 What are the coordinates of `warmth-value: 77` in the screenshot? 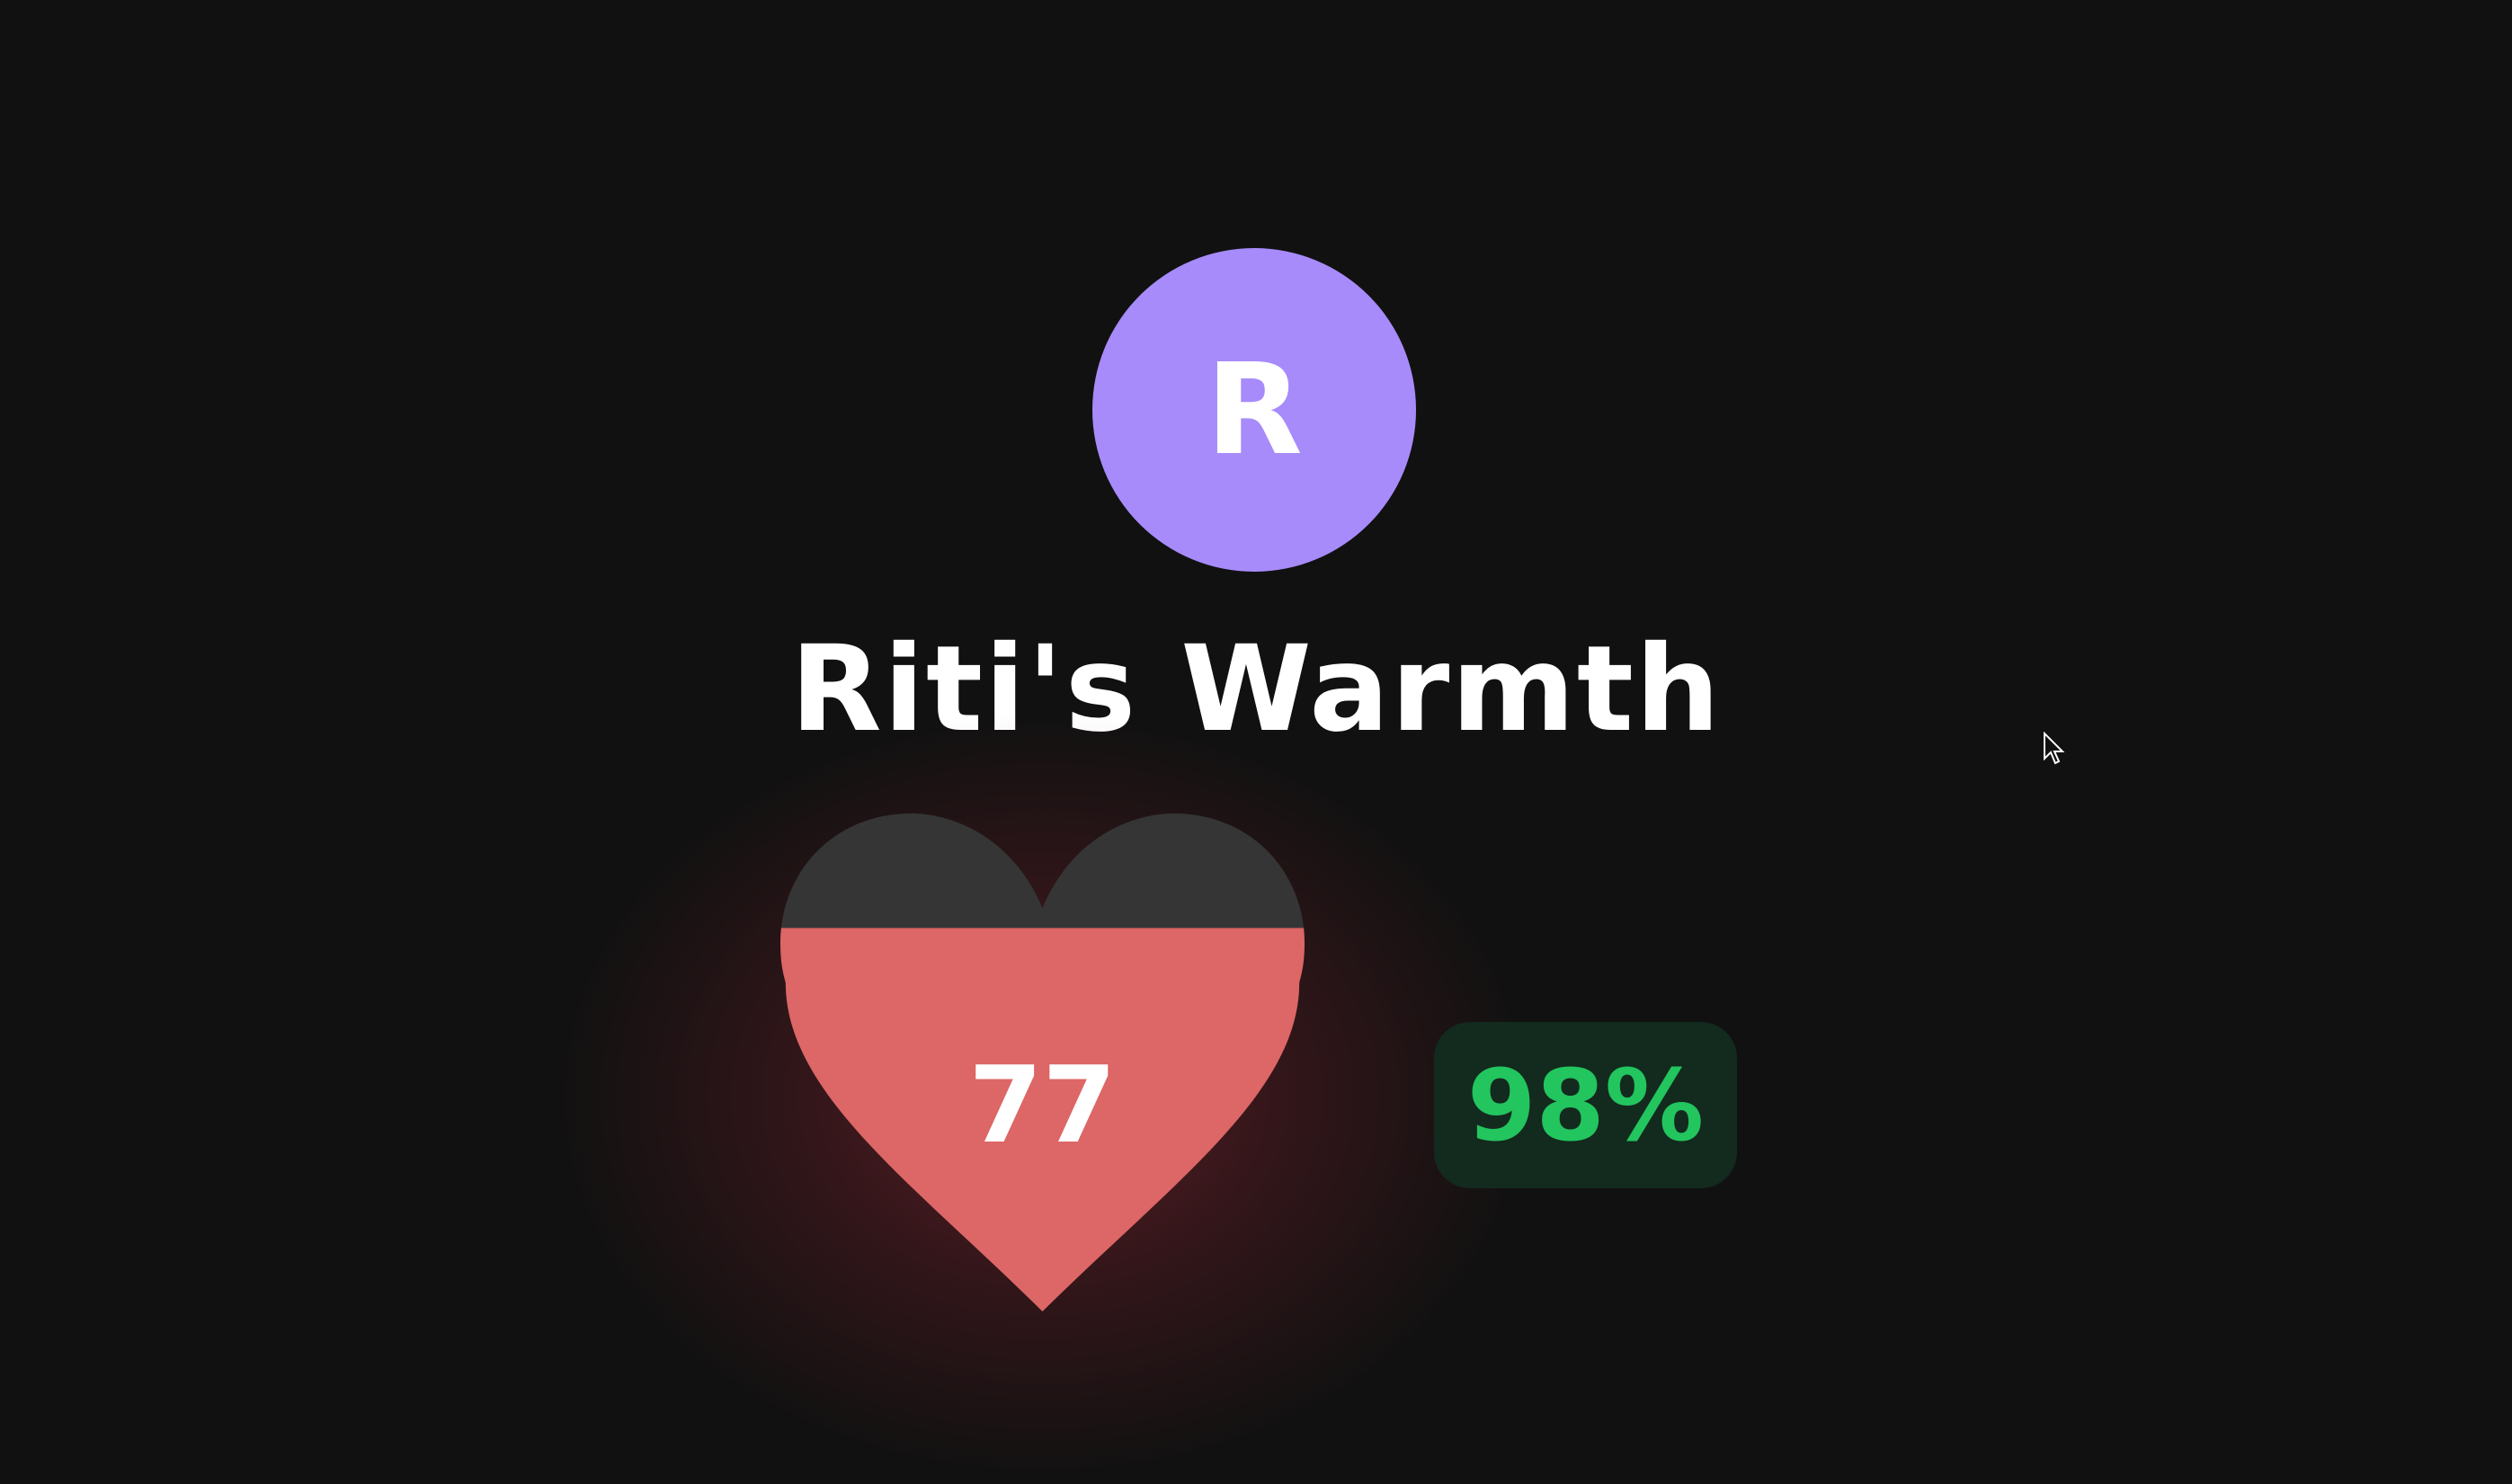 It's located at (1042, 1105).